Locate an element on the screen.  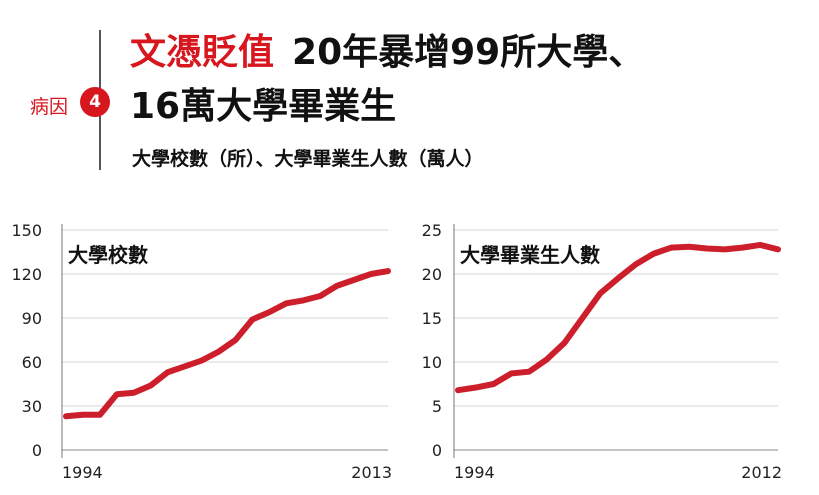
y-tick-label-5: 5 is located at coordinates (437, 406).